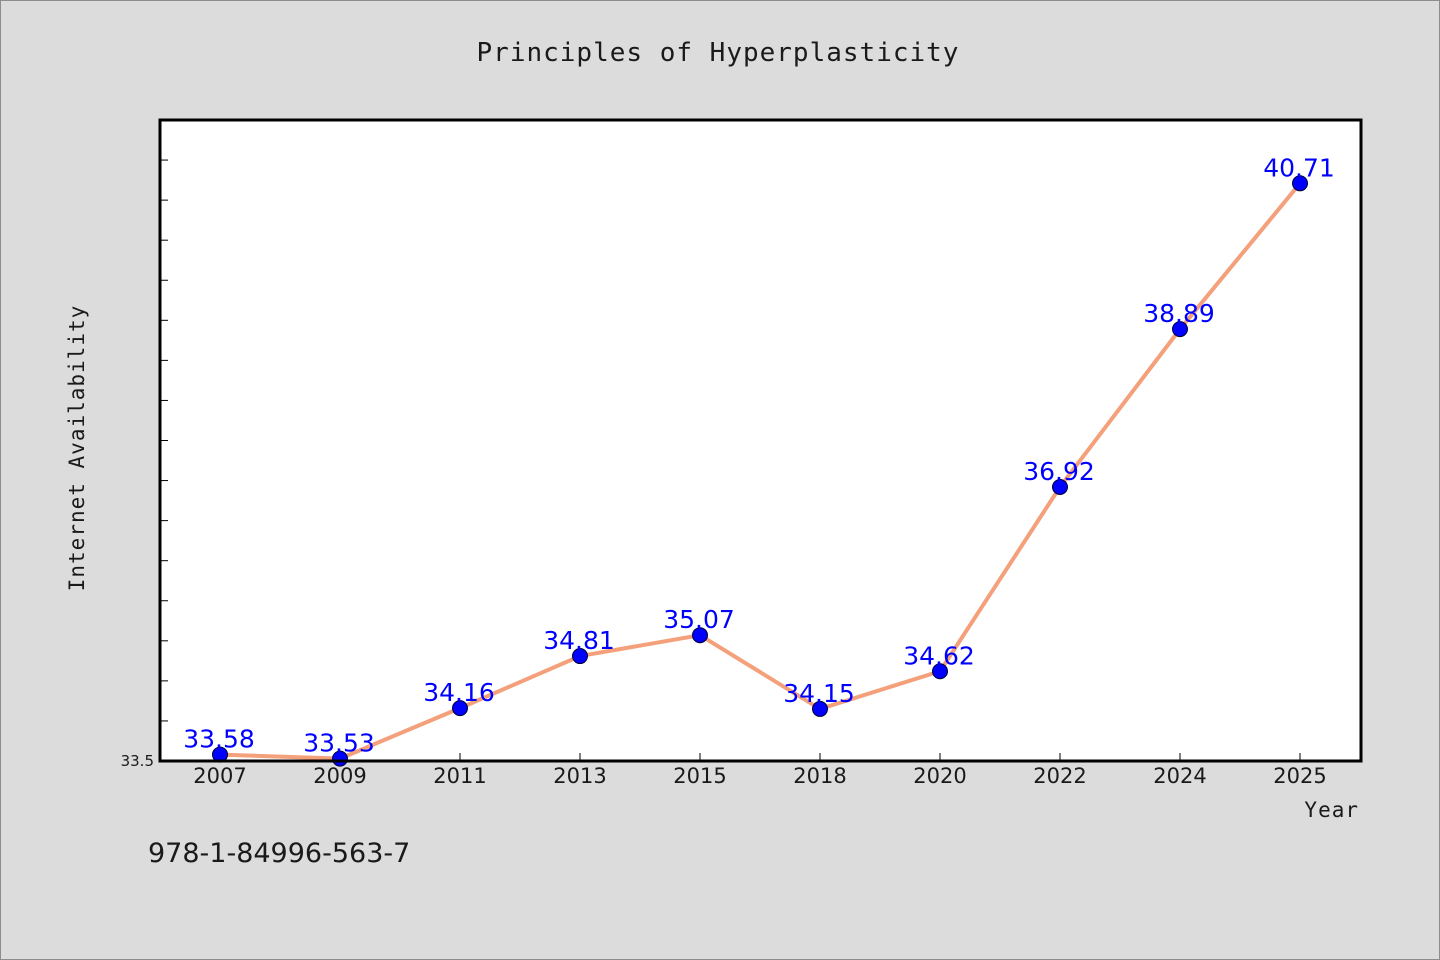 The height and width of the screenshot is (960, 1440). Describe the element at coordinates (699, 619) in the screenshot. I see `data-label: 35.07` at that location.